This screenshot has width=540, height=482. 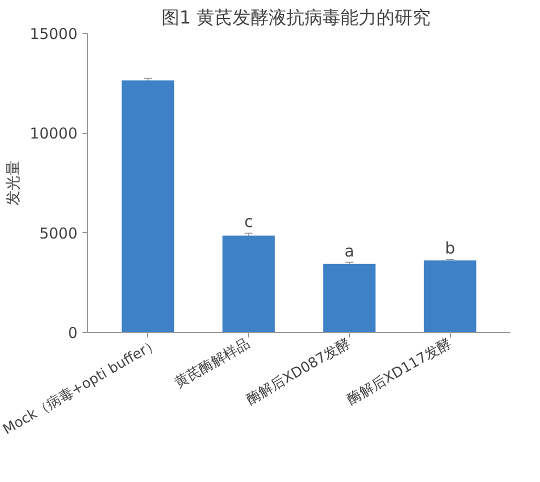 What do you see at coordinates (349, 250) in the screenshot?
I see `annotation: a` at bounding box center [349, 250].